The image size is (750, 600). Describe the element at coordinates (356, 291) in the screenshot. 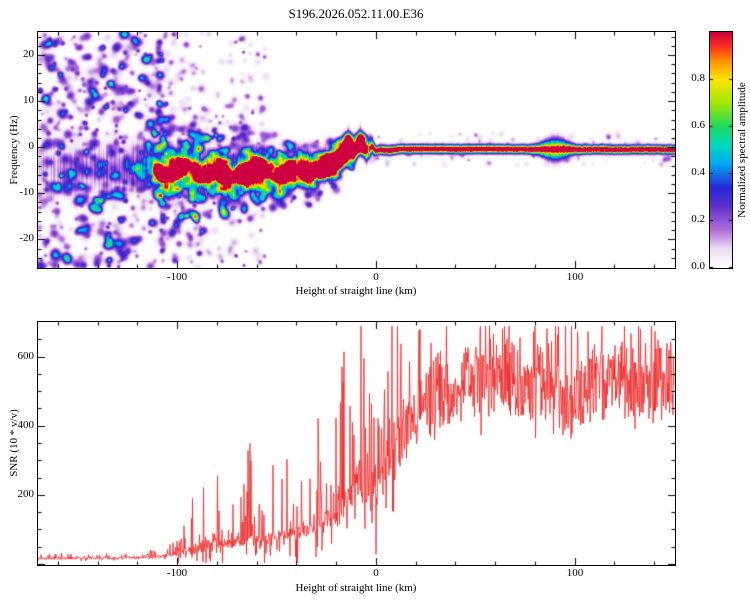

I see `top-x-axis-label: Height of straight line (km)` at that location.